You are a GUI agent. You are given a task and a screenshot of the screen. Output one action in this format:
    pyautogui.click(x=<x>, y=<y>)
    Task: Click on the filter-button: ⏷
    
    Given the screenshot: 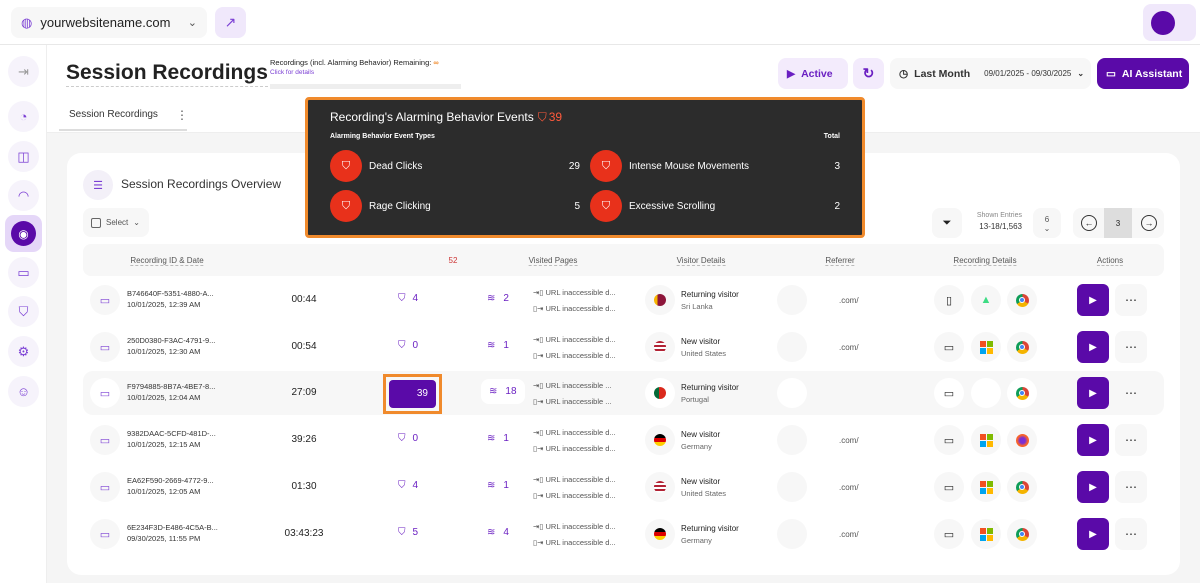 What is the action you would take?
    pyautogui.click(x=947, y=223)
    